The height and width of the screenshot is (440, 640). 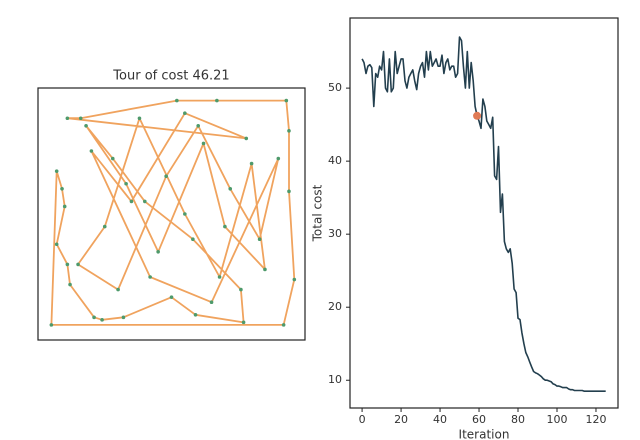 What do you see at coordinates (556, 419) in the screenshot?
I see `x-tick-label: 100` at bounding box center [556, 419].